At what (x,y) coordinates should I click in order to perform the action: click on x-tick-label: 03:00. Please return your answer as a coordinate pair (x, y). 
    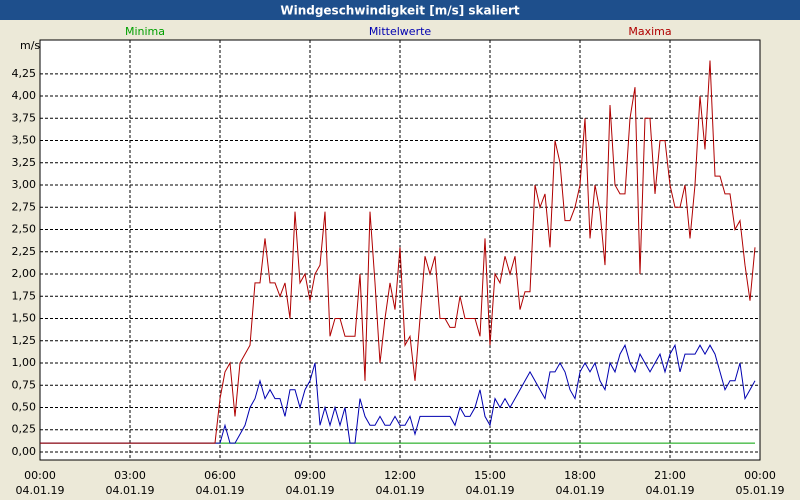
    Looking at the image, I should click on (130, 475).